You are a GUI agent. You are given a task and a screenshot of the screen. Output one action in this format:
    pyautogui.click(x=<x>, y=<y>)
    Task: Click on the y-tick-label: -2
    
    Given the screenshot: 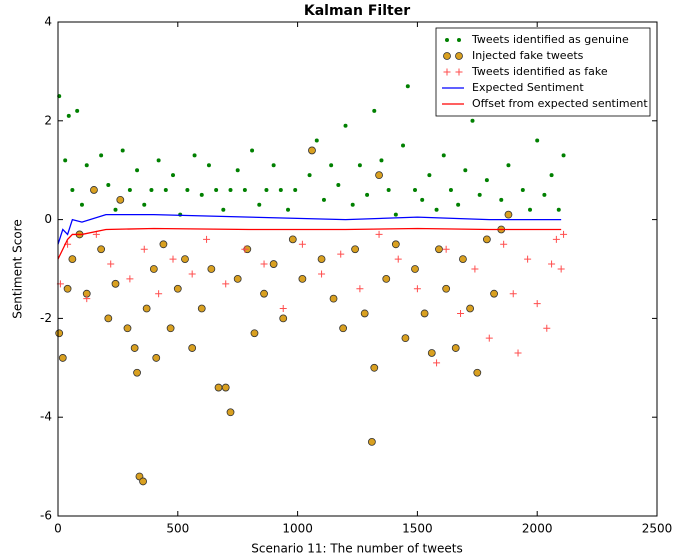 What is the action you would take?
    pyautogui.click(x=46, y=318)
    